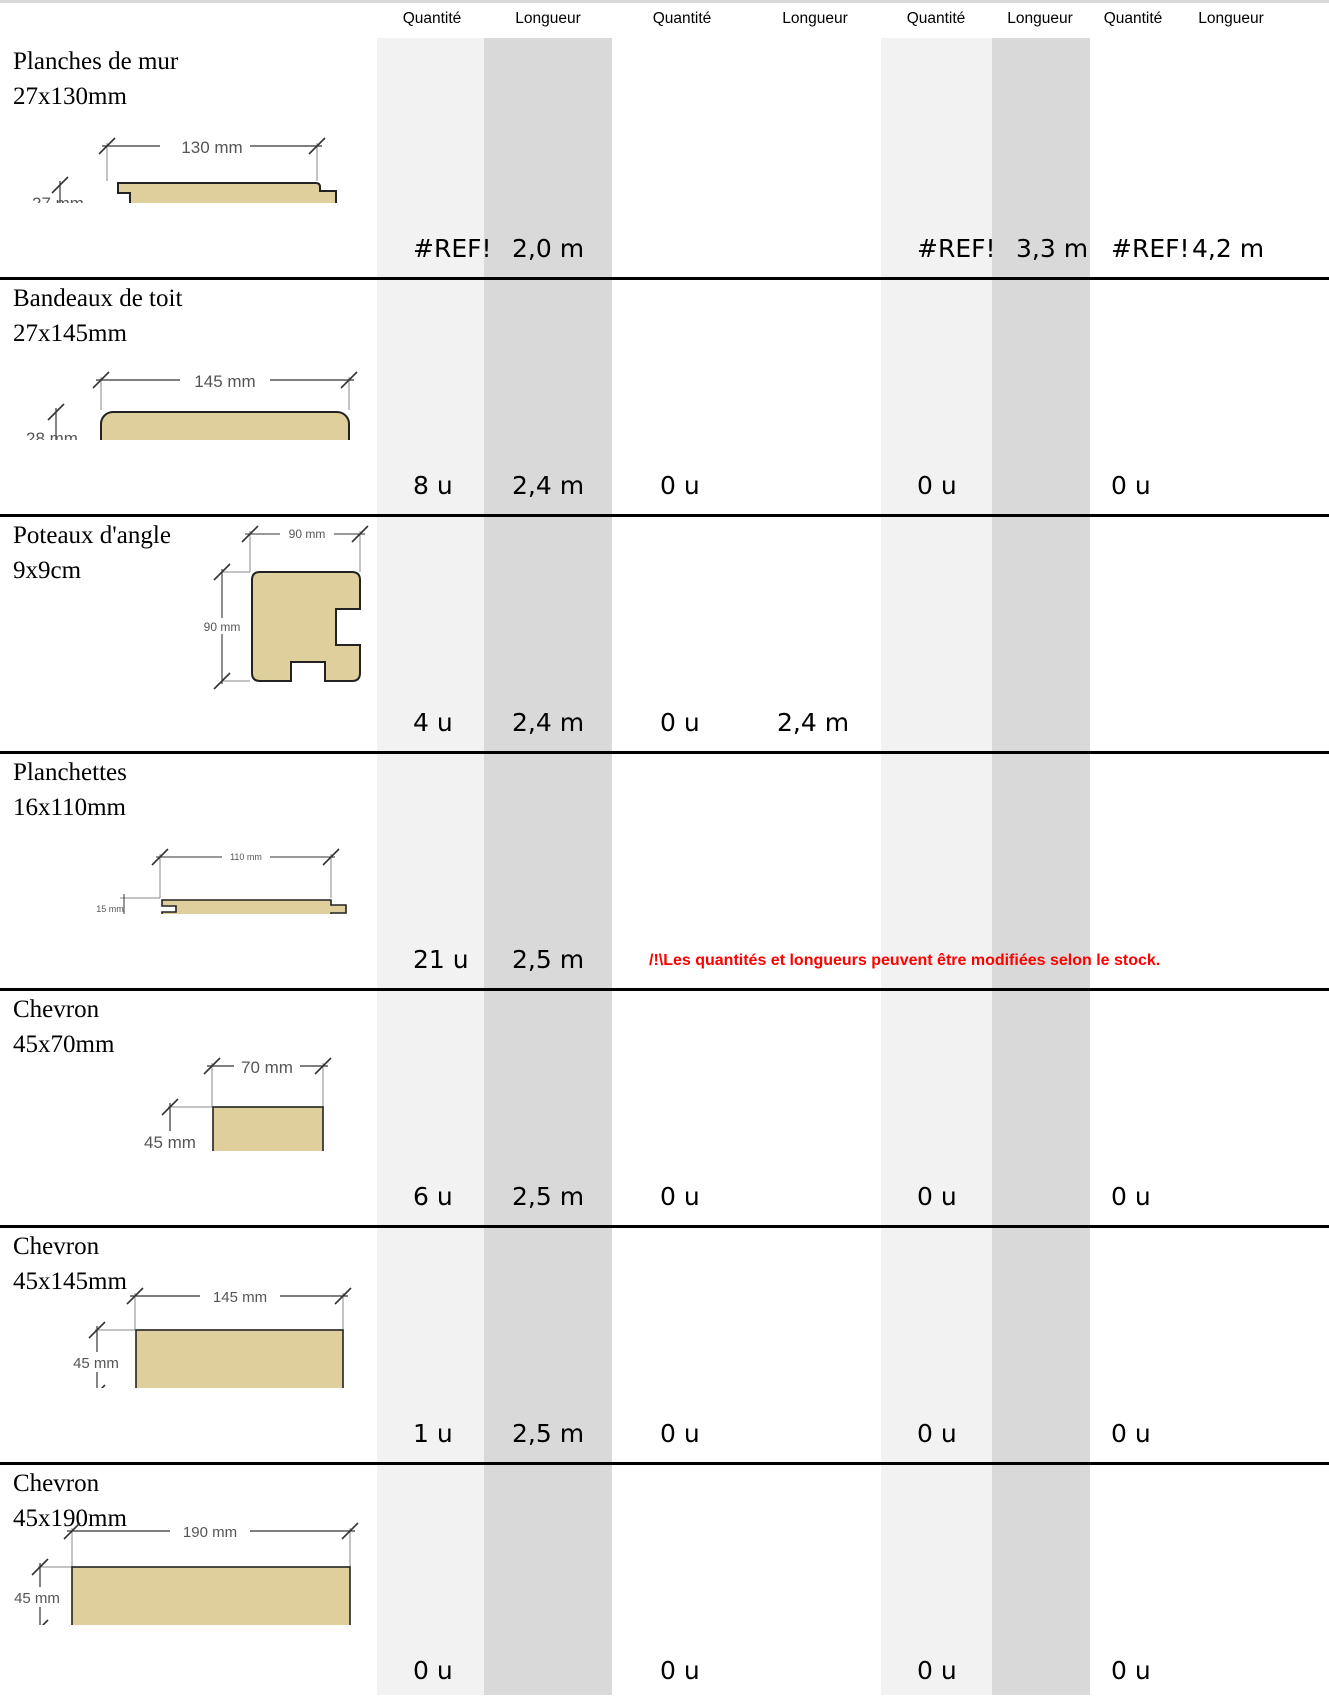 The image size is (1329, 1702). I want to click on quantity-header-2: Quantité, so click(682, 18).